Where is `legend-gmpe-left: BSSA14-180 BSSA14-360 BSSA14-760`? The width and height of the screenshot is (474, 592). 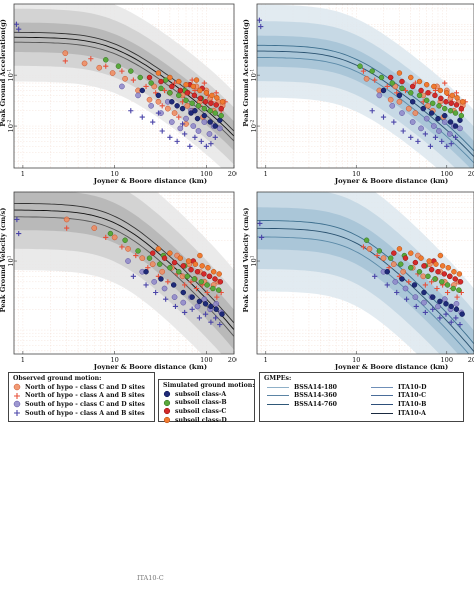
legend-gmpe-left: BSSA14-180 BSSA14-360 BSSA14-760 is located at coordinates (312, 400).